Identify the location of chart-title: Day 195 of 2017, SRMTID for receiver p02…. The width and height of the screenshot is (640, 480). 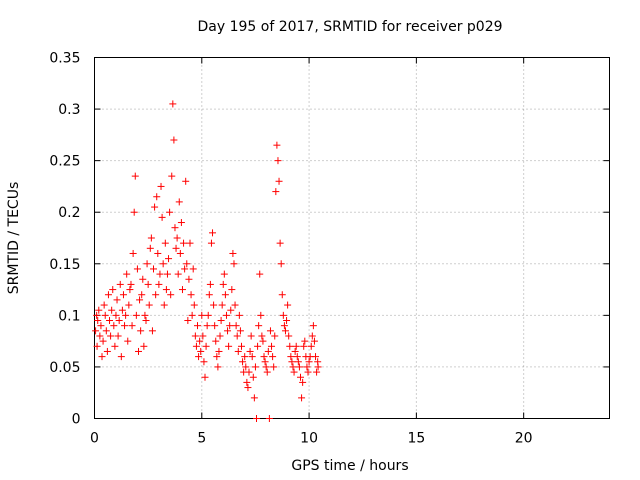
(349, 27).